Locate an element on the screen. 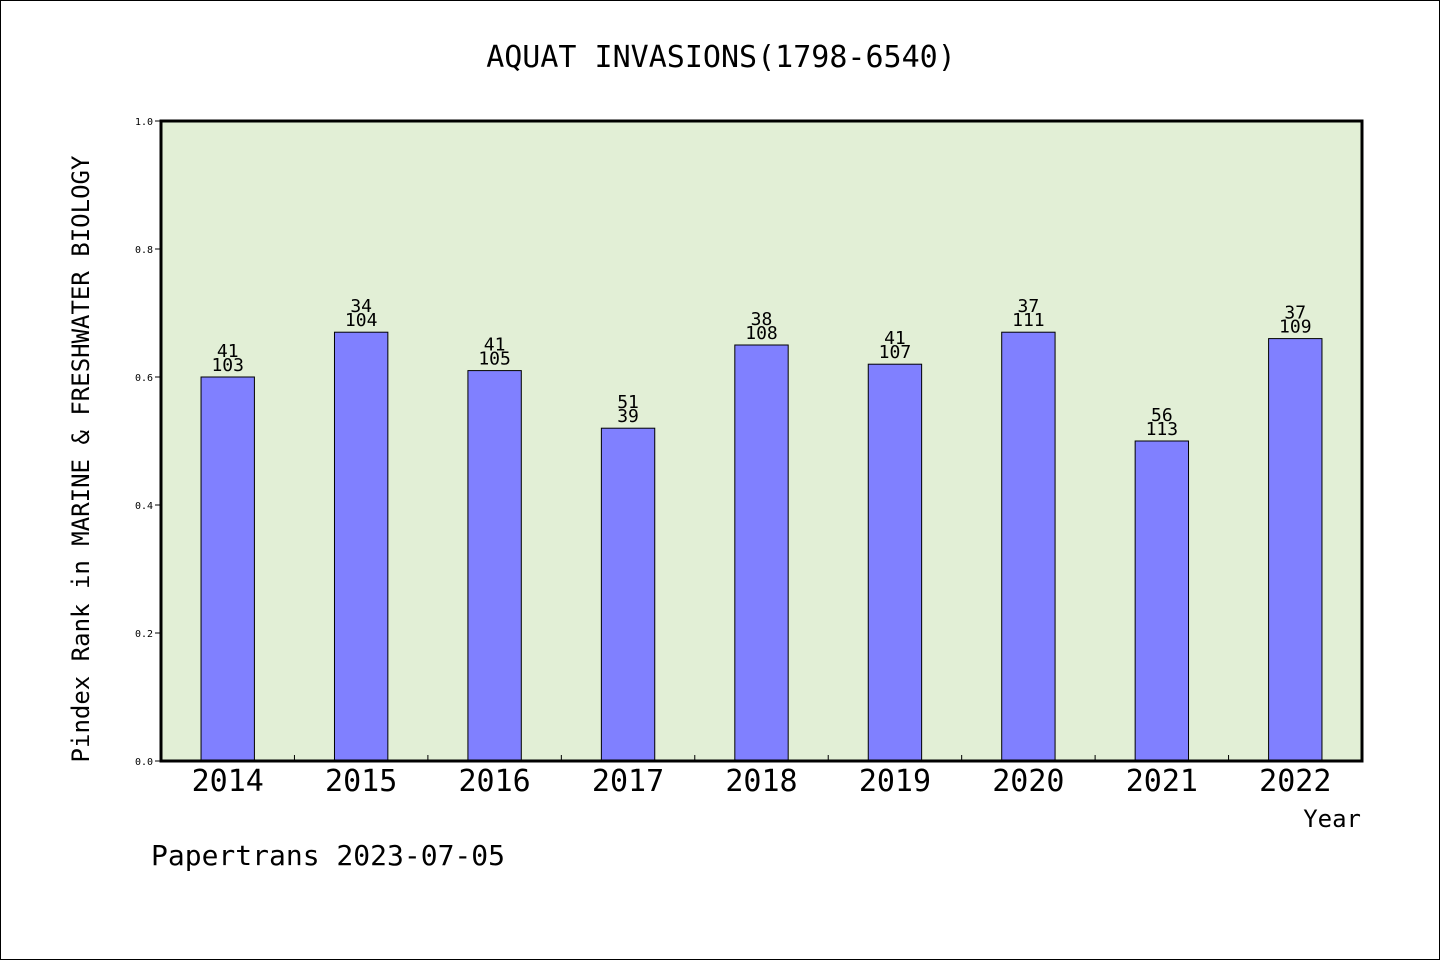 The height and width of the screenshot is (961, 1440). bar-2017 is located at coordinates (628, 594).